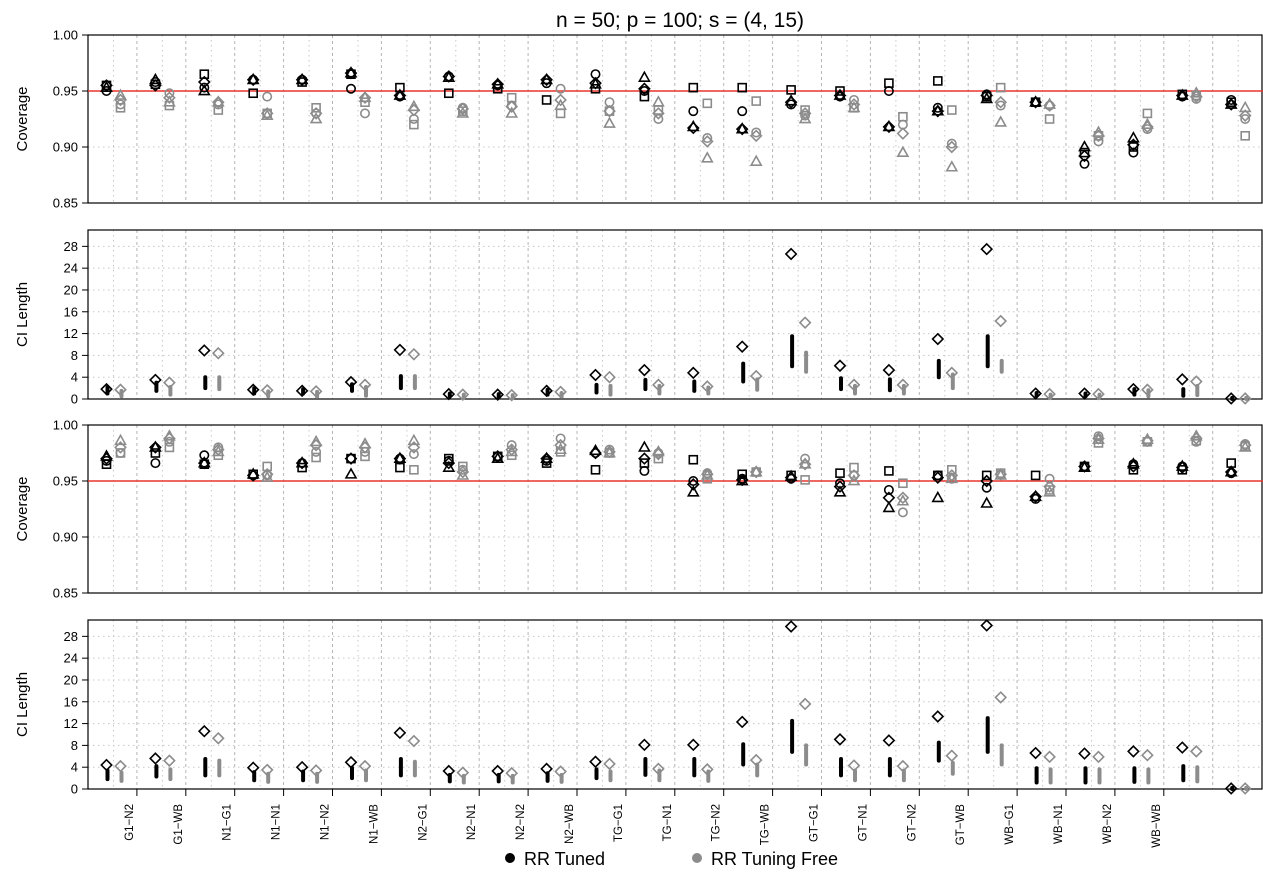 The width and height of the screenshot is (1263, 896). Describe the element at coordinates (74, 789) in the screenshot. I see `y-tick-label: 0` at that location.